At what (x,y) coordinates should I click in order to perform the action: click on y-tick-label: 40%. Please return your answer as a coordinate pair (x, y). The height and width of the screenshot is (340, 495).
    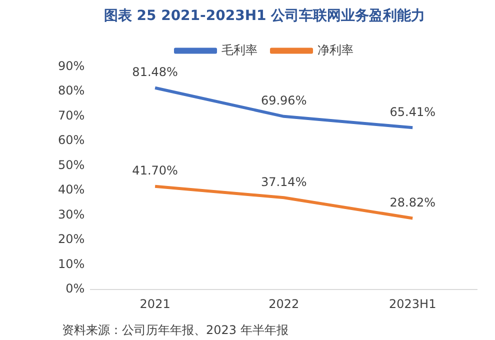
    Looking at the image, I should click on (71, 189).